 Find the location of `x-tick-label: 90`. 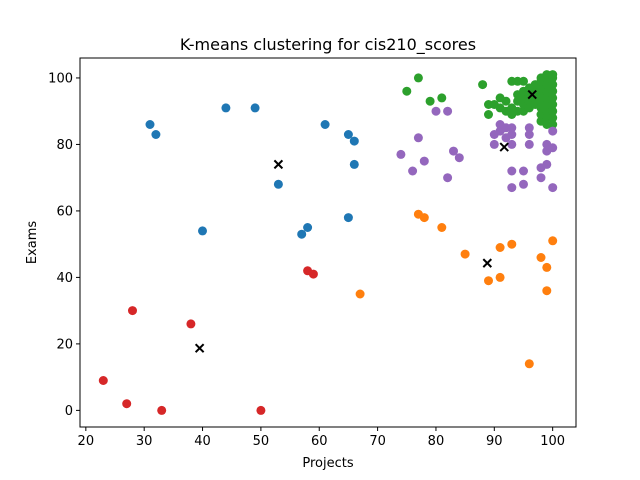

x-tick-label: 90 is located at coordinates (494, 441).